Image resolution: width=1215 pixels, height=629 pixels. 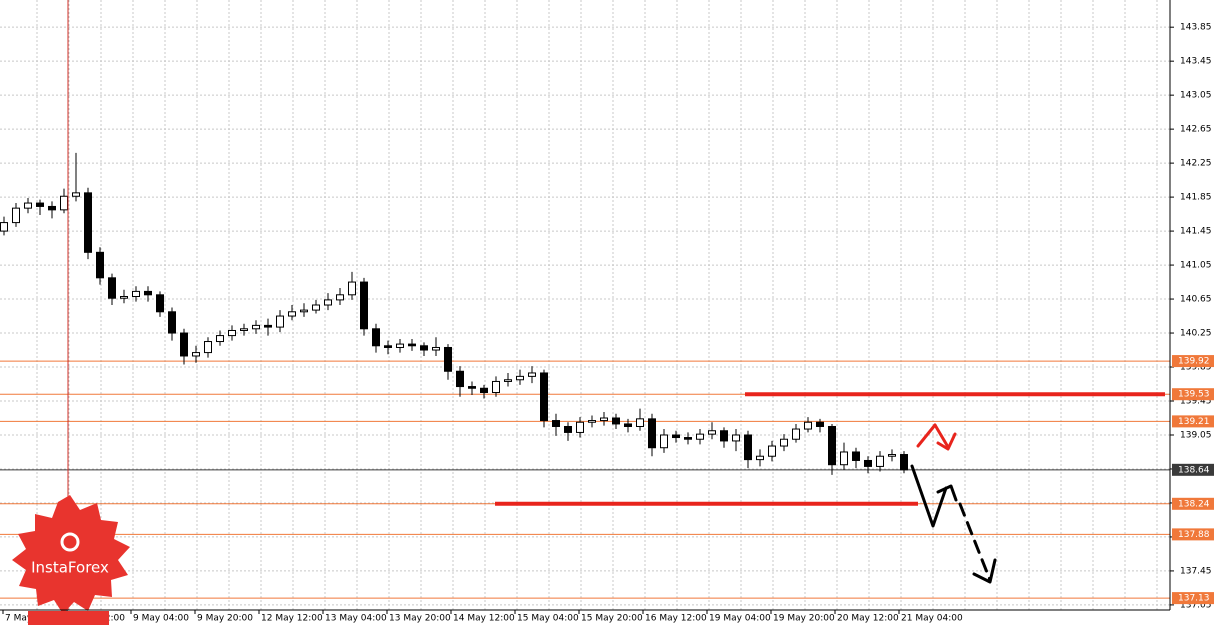 I want to click on level-label: 139.21, so click(x=1194, y=422).